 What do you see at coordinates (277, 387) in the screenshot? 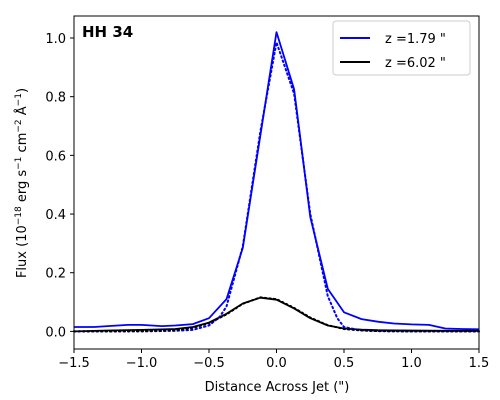
I see `x-axis-title: Distance Across Jet (")` at bounding box center [277, 387].